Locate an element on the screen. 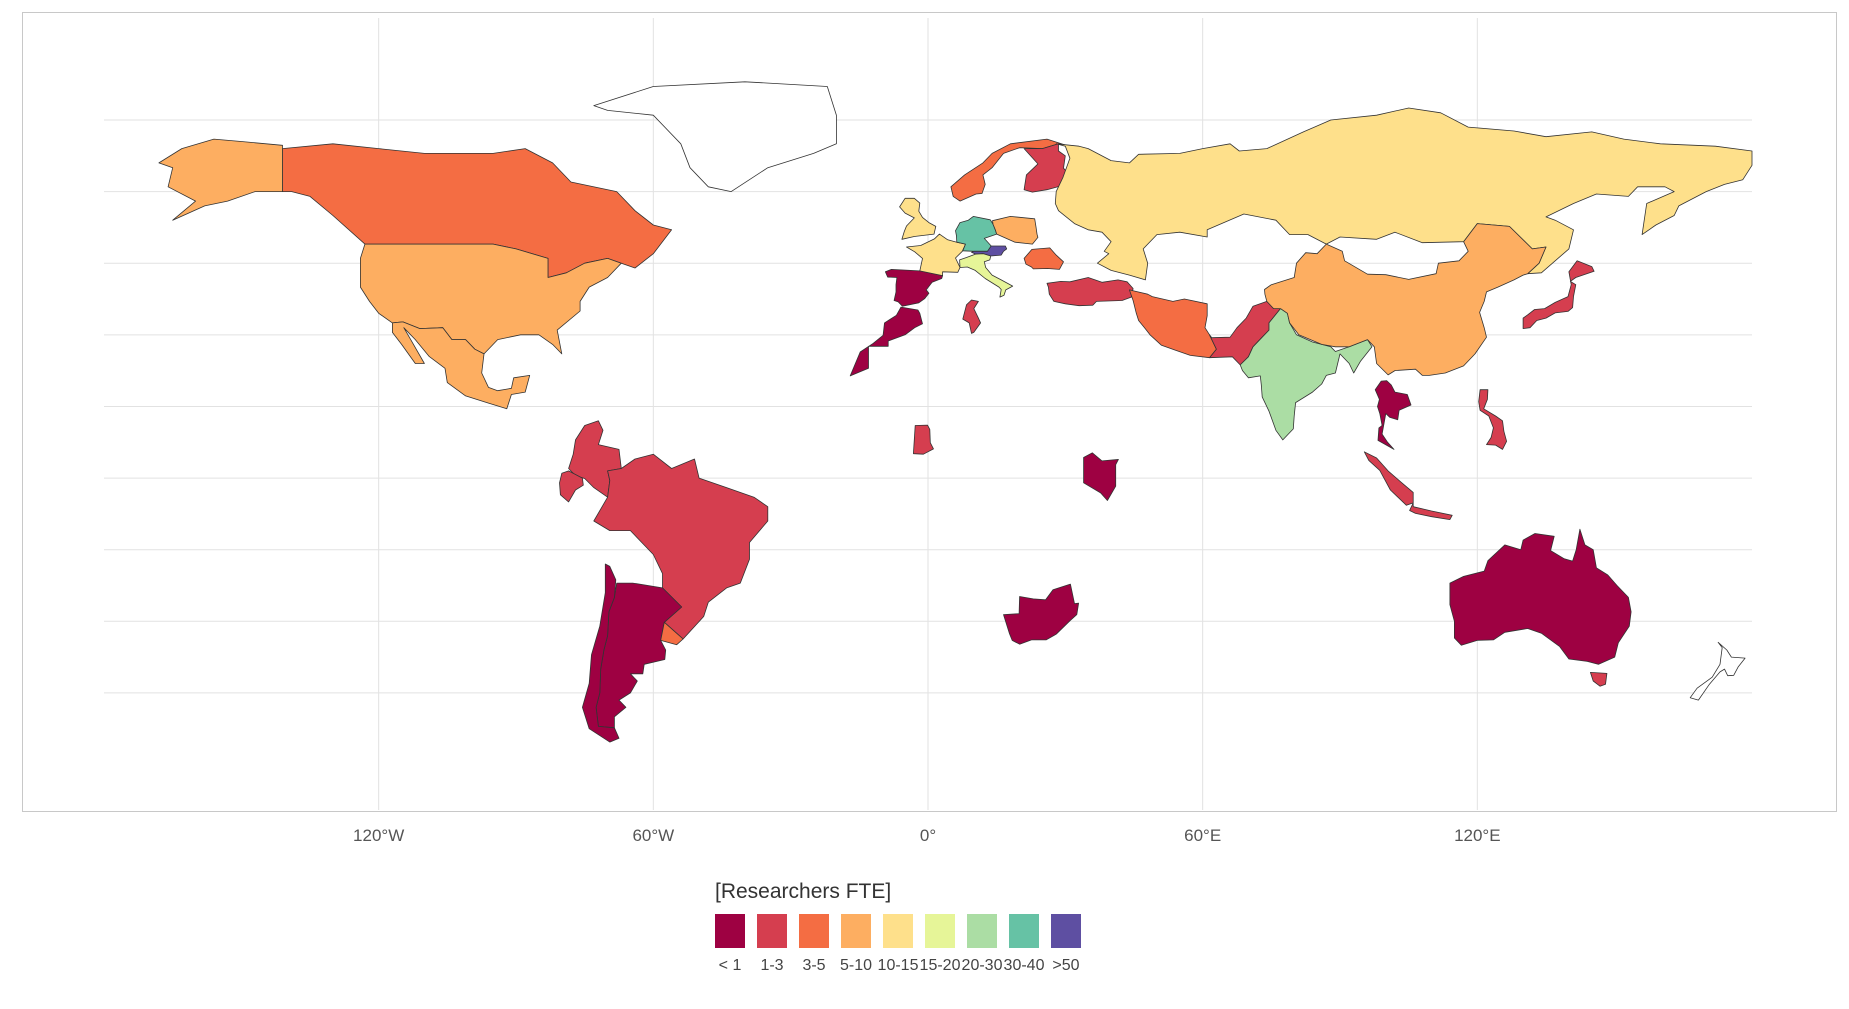 The width and height of the screenshot is (1849, 1009). country-italy is located at coordinates (986, 275).